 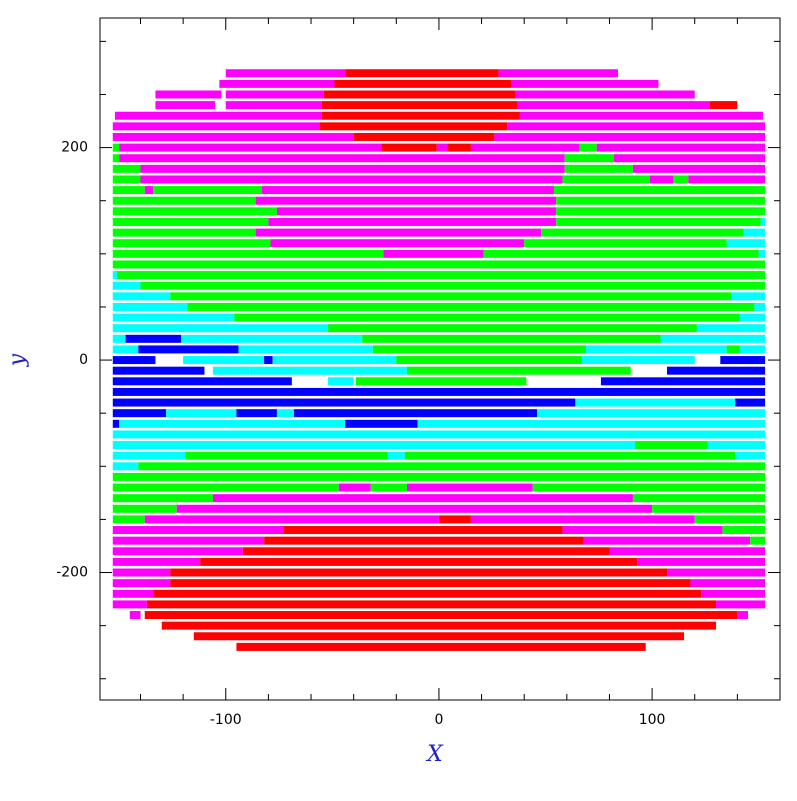 I want to click on x-tick-label: 0, so click(x=438, y=720).